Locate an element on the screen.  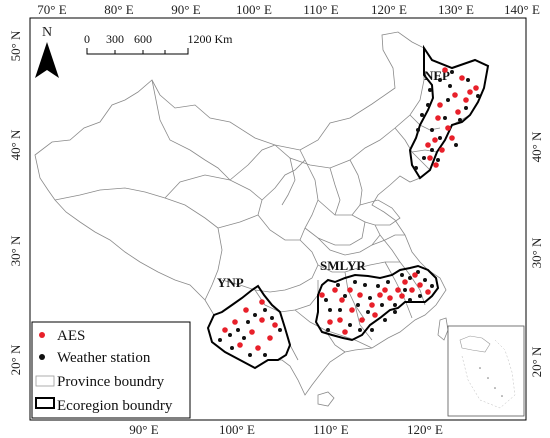
scale-label-0: 0 is located at coordinates (87, 39).